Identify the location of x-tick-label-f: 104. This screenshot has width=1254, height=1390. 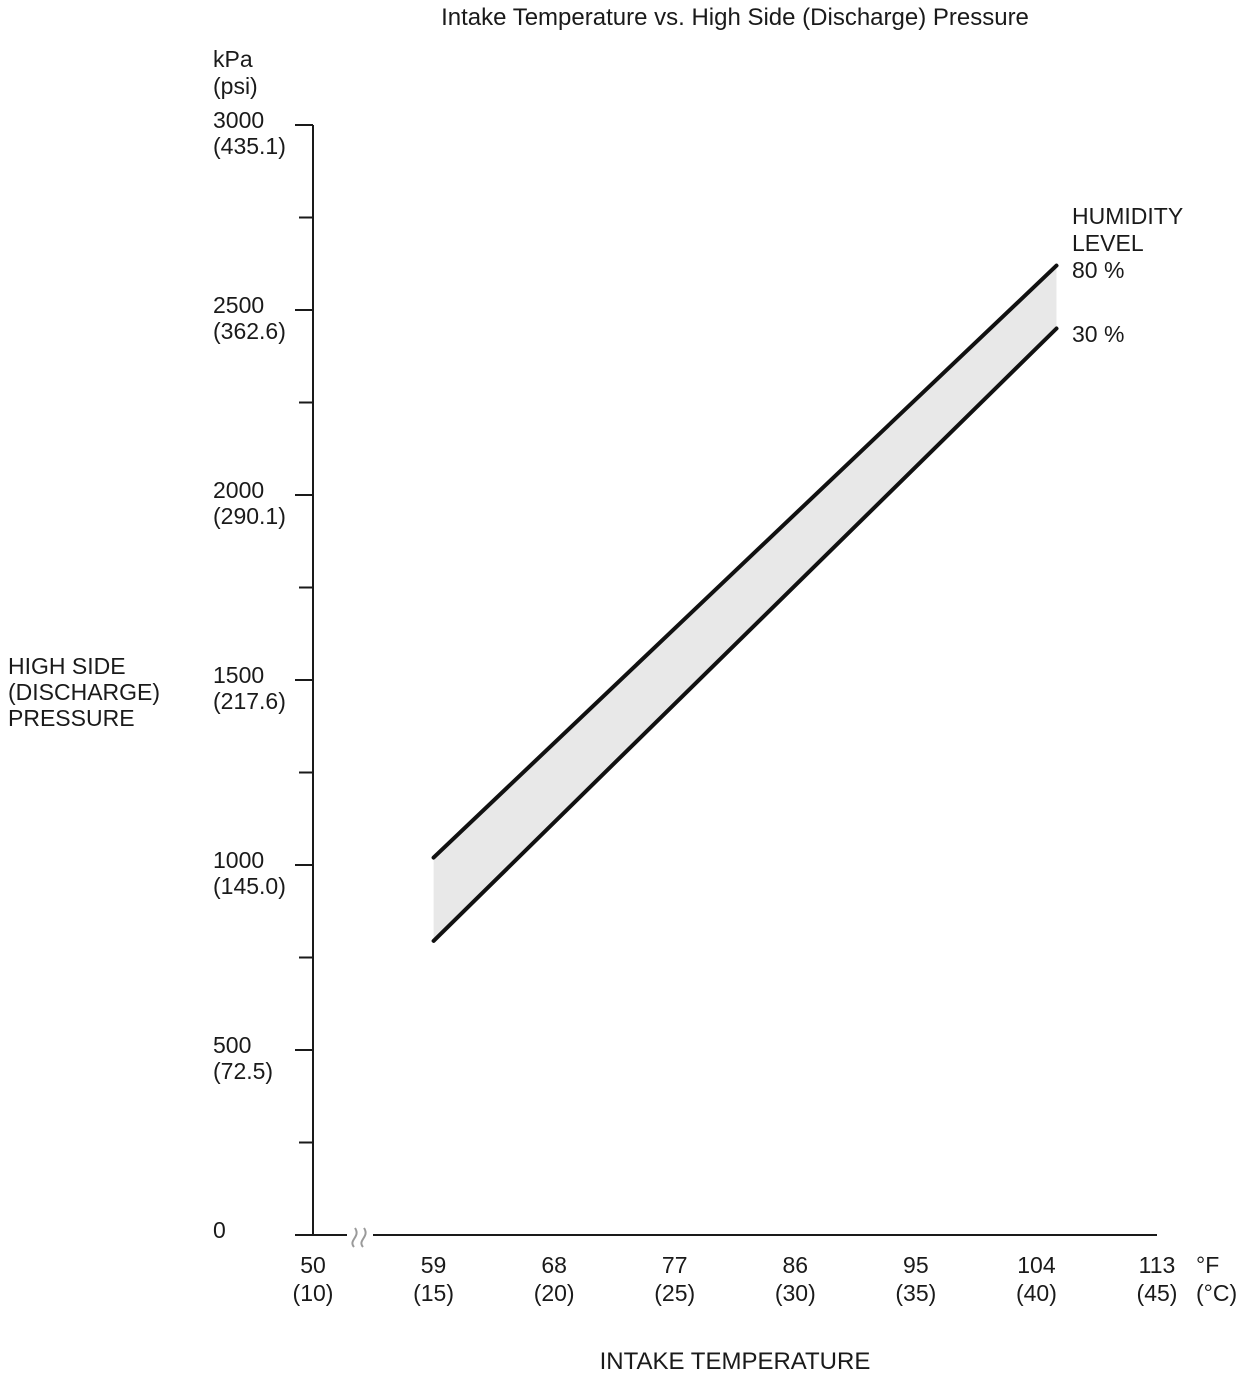
(1036, 1265).